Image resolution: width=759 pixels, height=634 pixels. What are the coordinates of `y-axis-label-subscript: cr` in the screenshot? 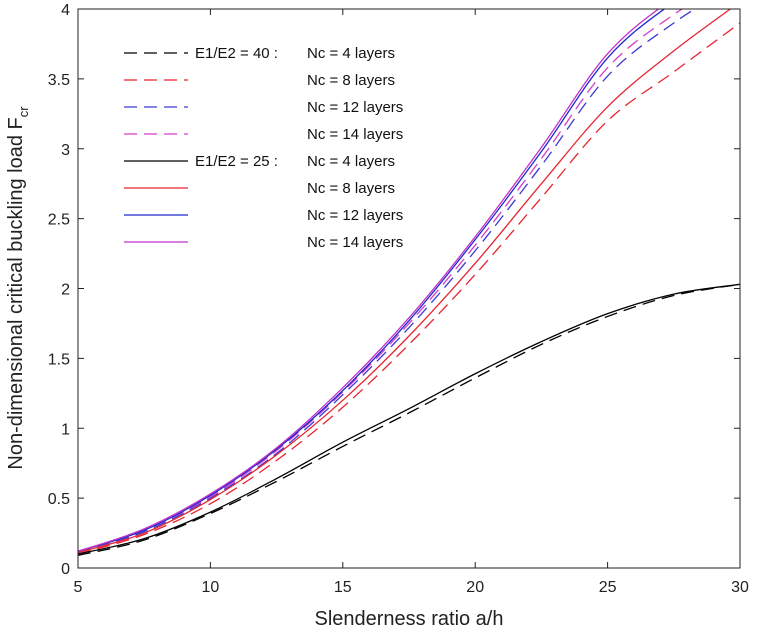 It's located at (23, 112).